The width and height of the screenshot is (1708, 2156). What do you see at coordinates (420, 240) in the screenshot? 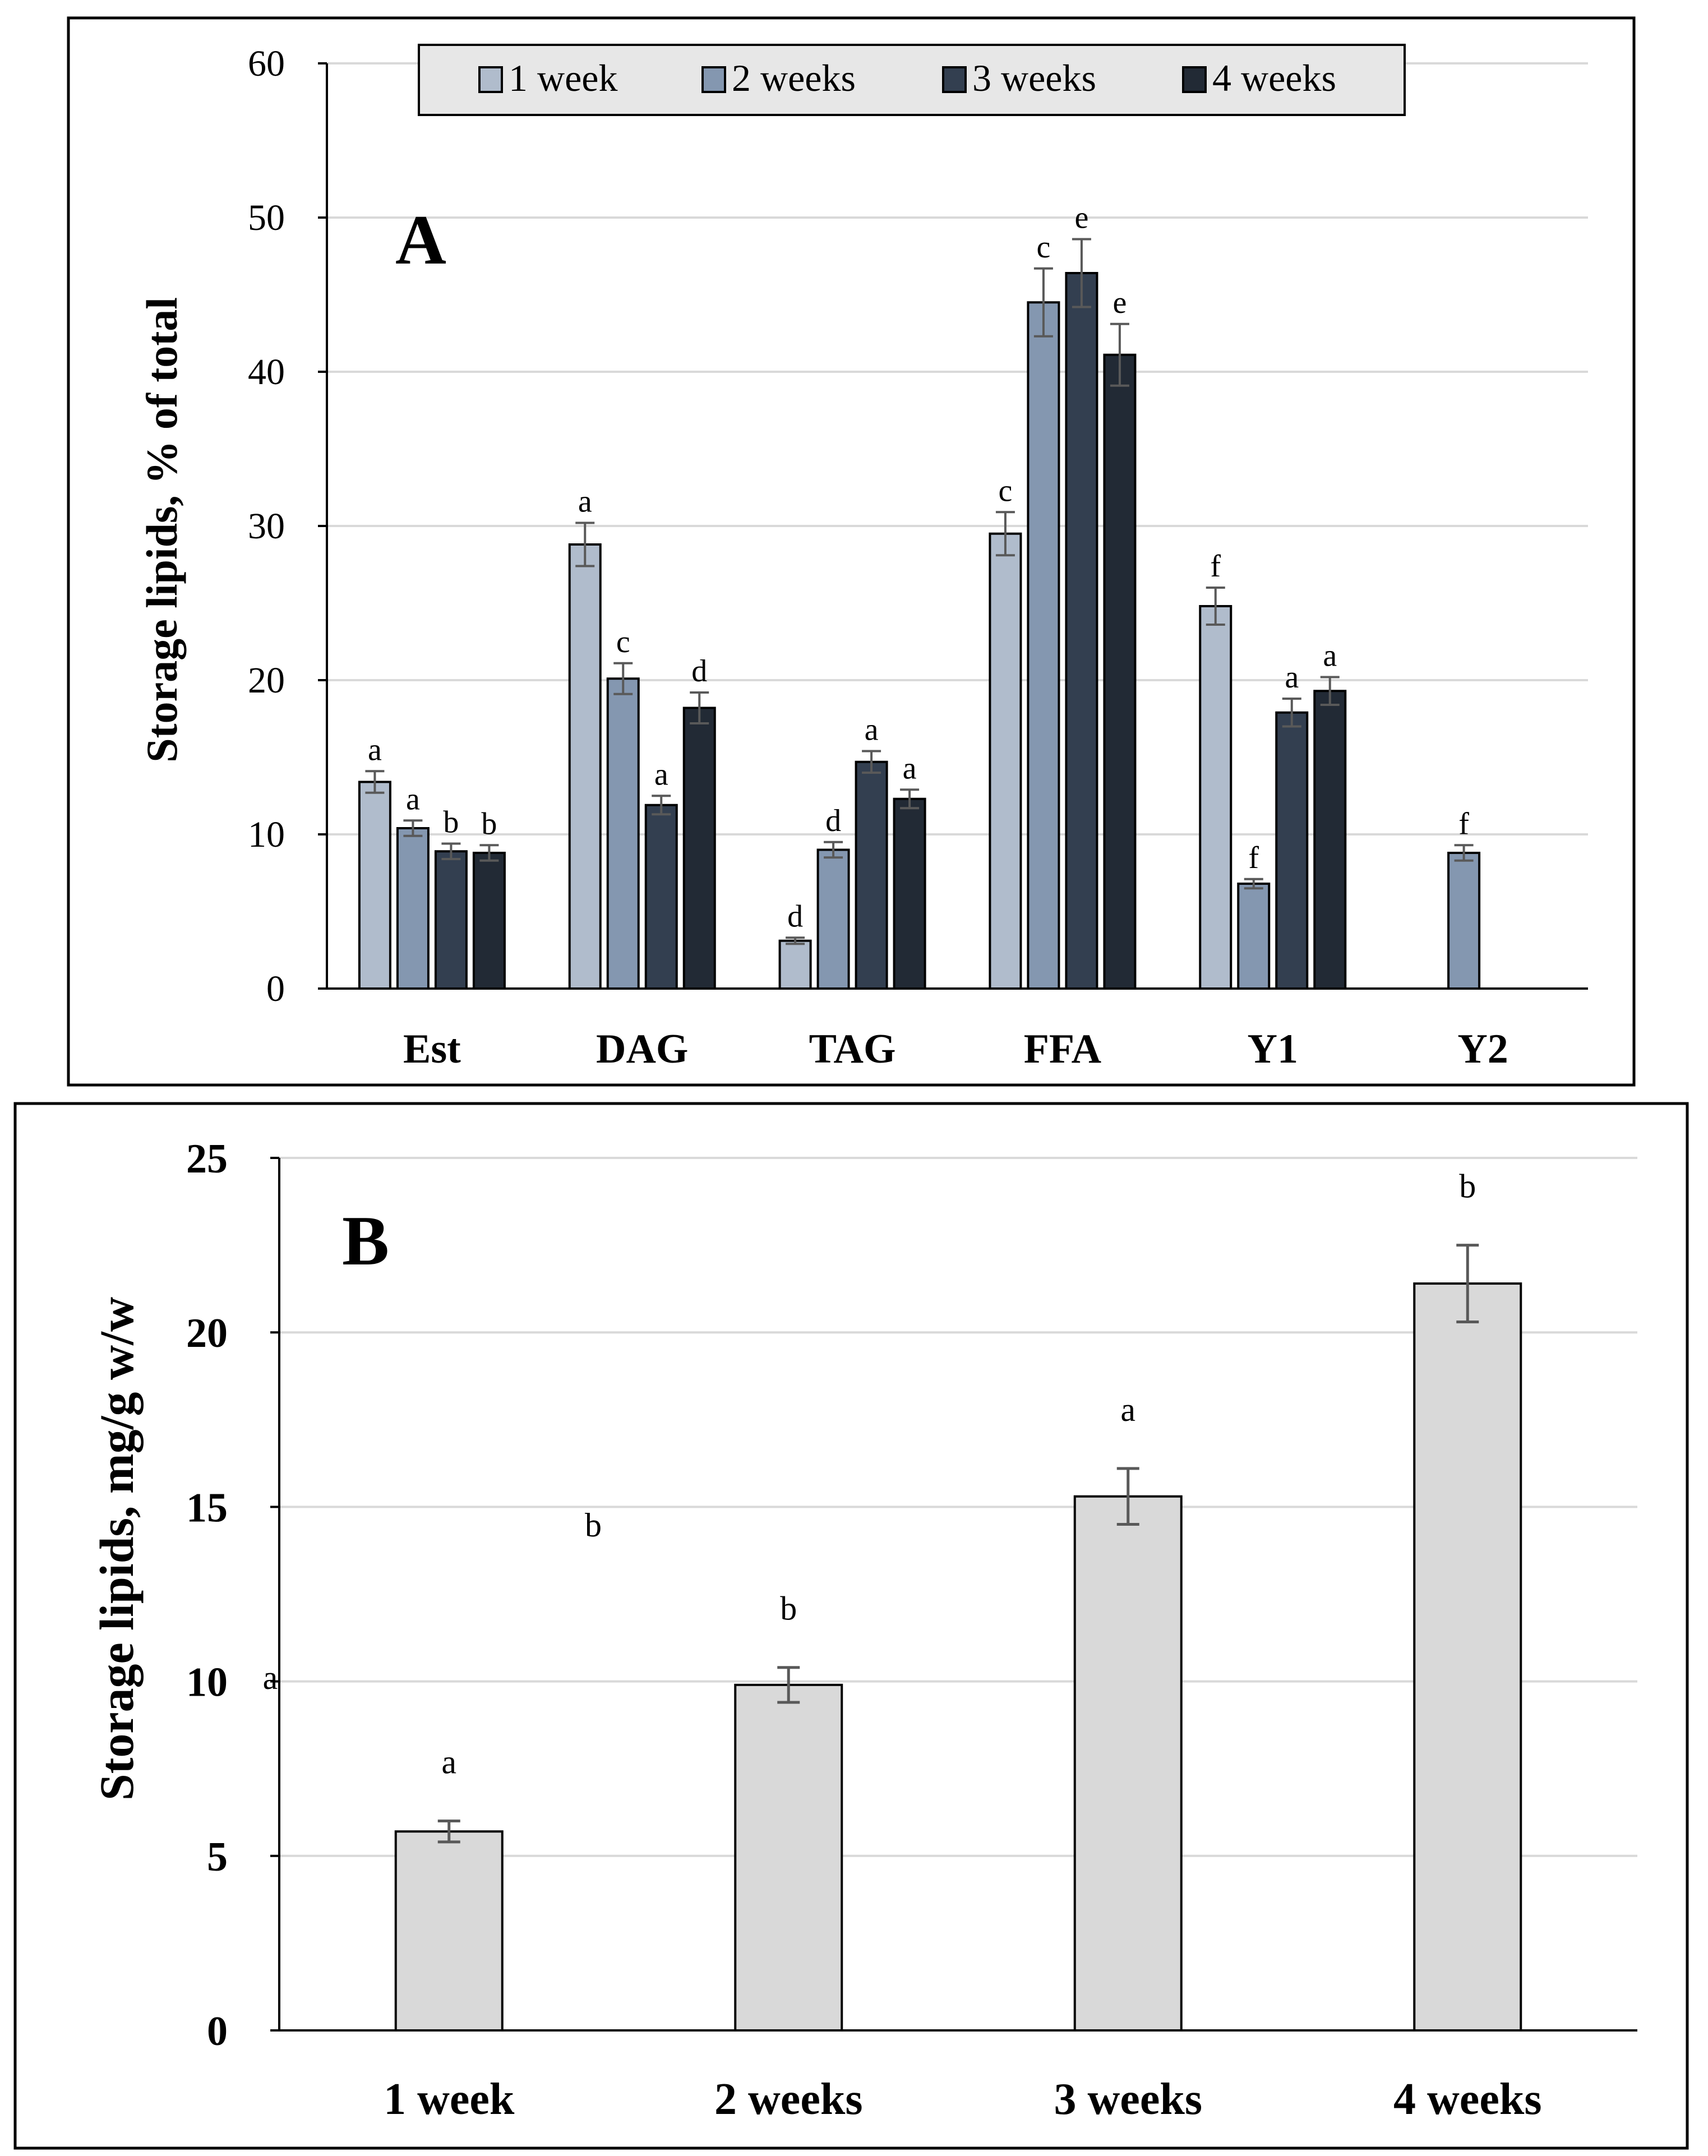
I see `panel-a-letter: A` at bounding box center [420, 240].